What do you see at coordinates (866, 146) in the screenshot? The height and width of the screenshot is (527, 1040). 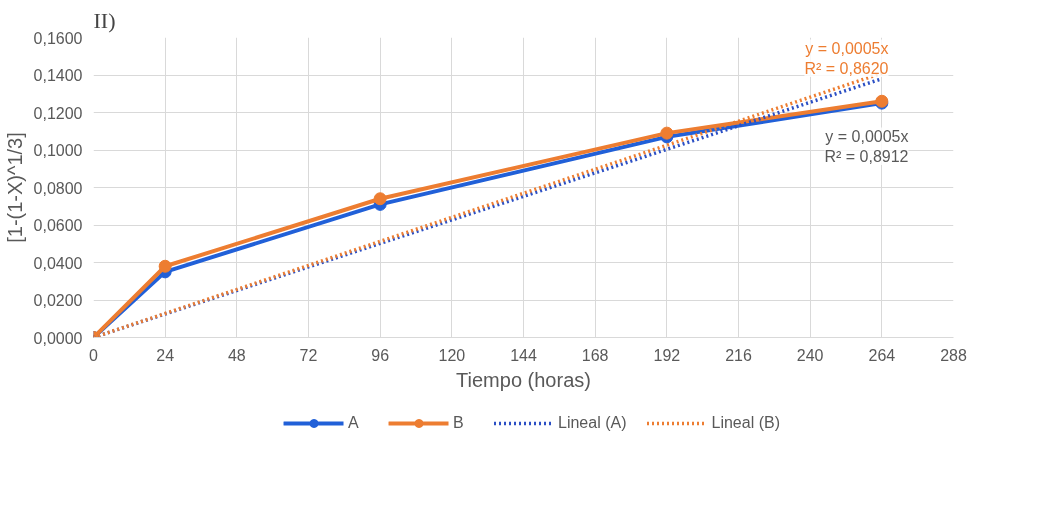 I see `annotation: y = 0,0005x R² = 0,8912` at bounding box center [866, 146].